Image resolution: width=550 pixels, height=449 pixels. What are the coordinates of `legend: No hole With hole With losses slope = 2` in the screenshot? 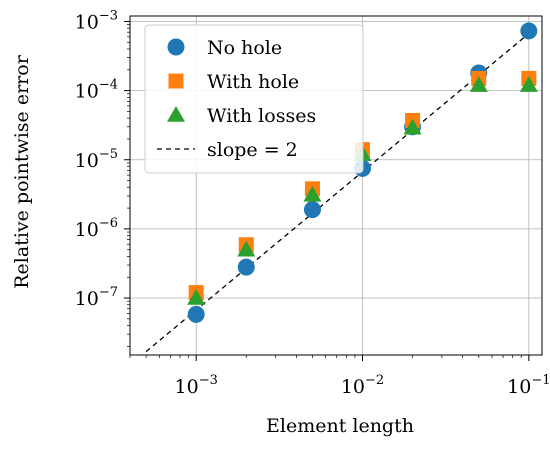 It's located at (254, 99).